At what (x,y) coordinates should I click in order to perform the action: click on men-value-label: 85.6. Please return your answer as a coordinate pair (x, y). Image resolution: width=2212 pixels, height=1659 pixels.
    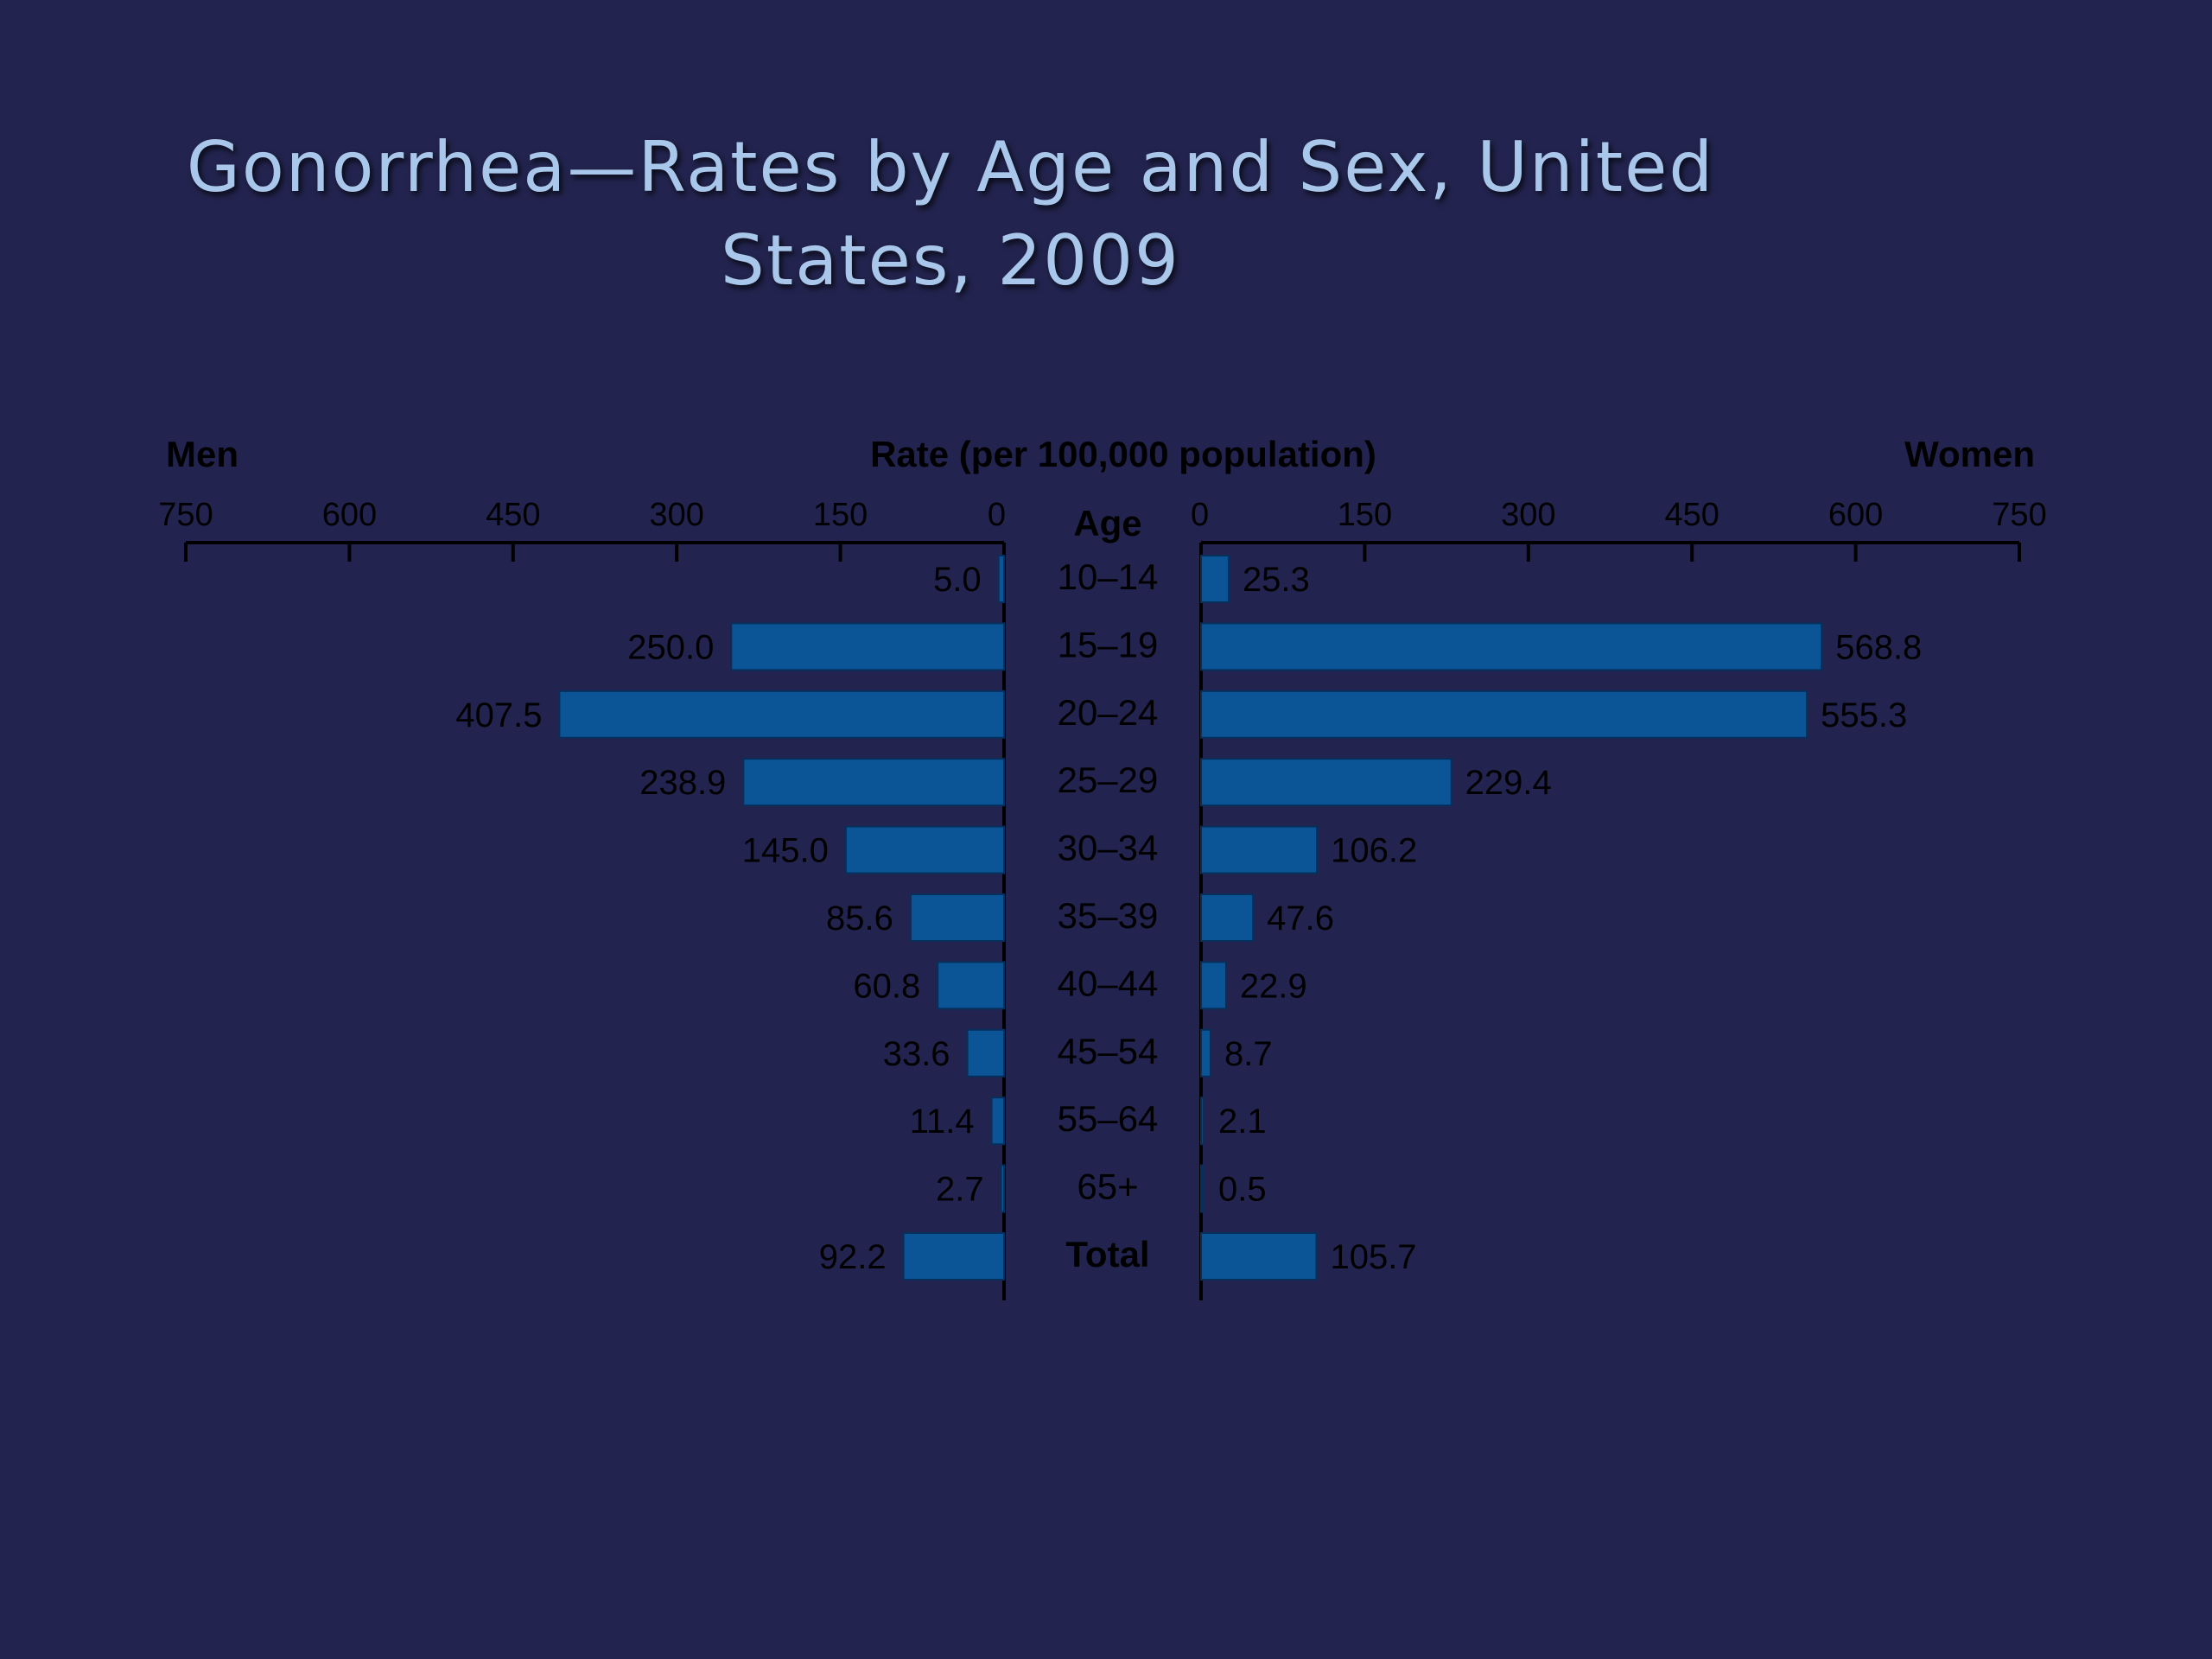
    Looking at the image, I should click on (859, 918).